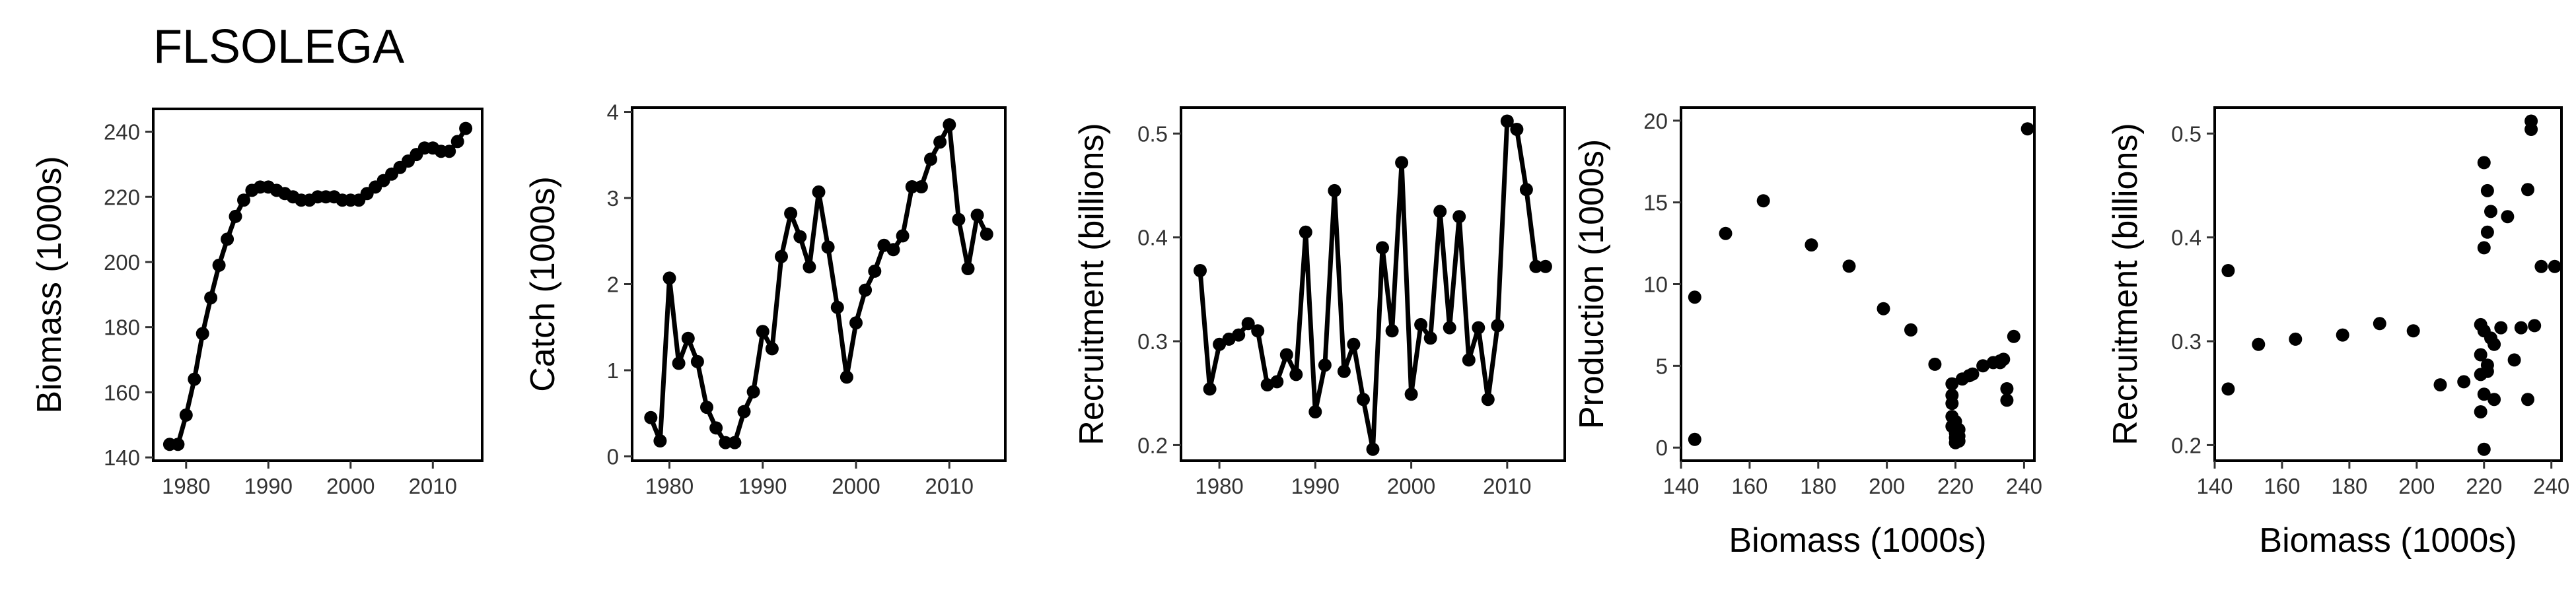 The width and height of the screenshot is (2576, 594). What do you see at coordinates (1656, 121) in the screenshot?
I see `y-tick-label: 20` at bounding box center [1656, 121].